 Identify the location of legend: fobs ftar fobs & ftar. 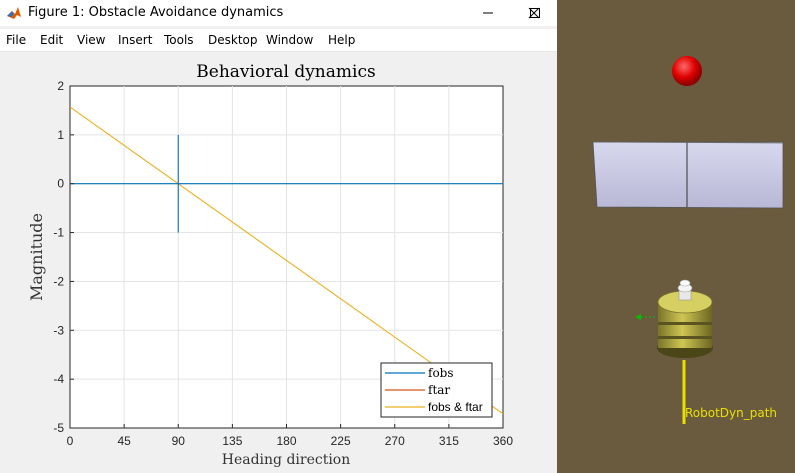
(436, 390).